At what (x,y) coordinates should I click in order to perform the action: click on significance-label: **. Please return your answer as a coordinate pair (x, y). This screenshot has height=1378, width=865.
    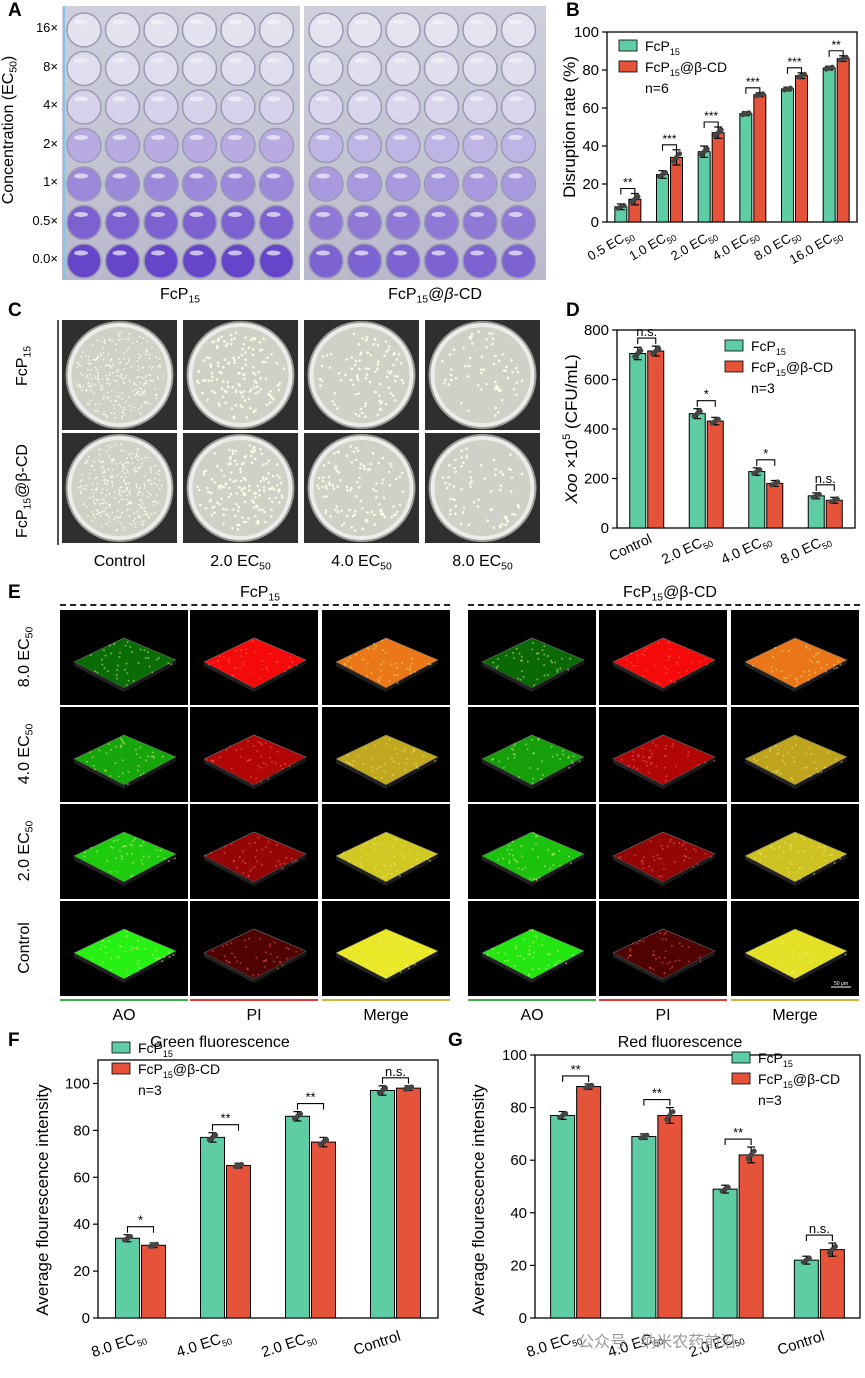
    Looking at the image, I should click on (836, 45).